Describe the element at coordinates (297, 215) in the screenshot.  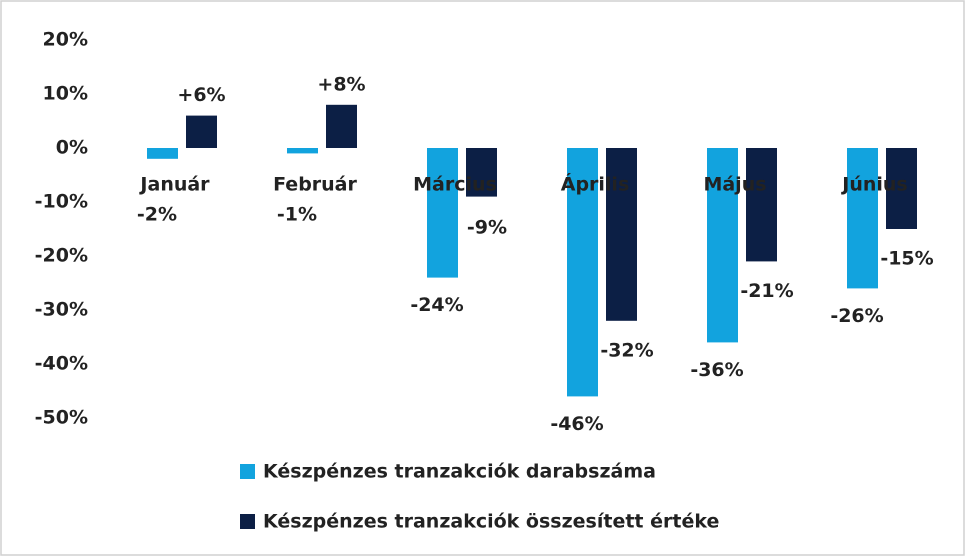
I see `value-label: -1%` at that location.